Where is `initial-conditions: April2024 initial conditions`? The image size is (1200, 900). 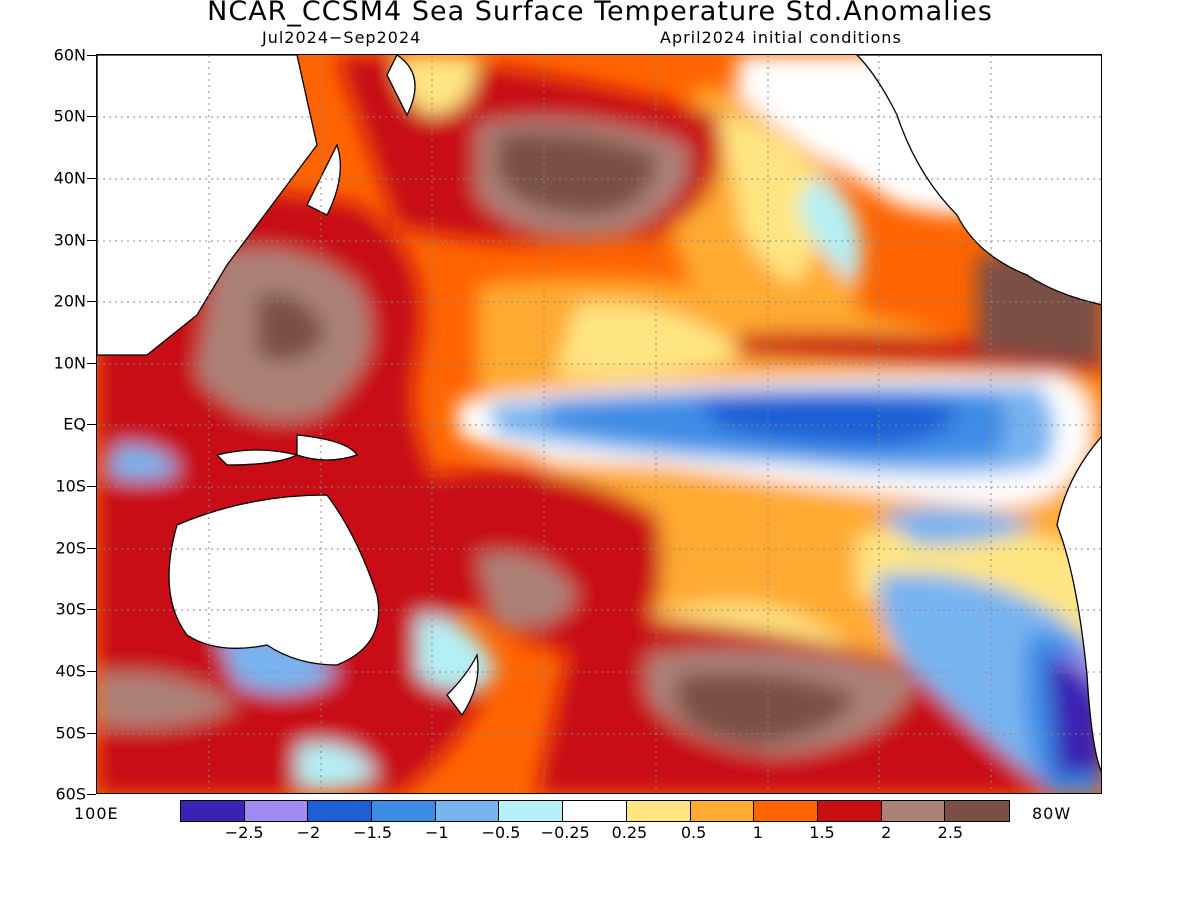
initial-conditions: April2024 initial conditions is located at coordinates (781, 37).